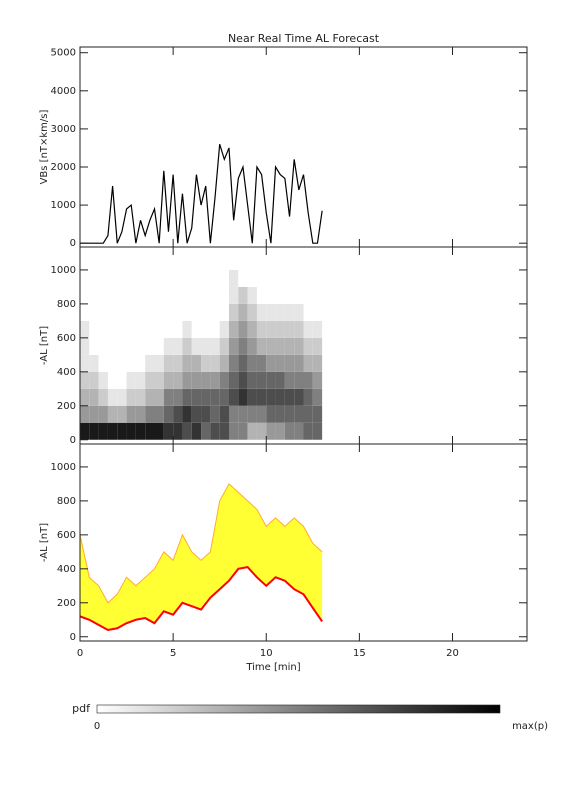  I want to click on y-tick-label: 800, so click(66, 501).